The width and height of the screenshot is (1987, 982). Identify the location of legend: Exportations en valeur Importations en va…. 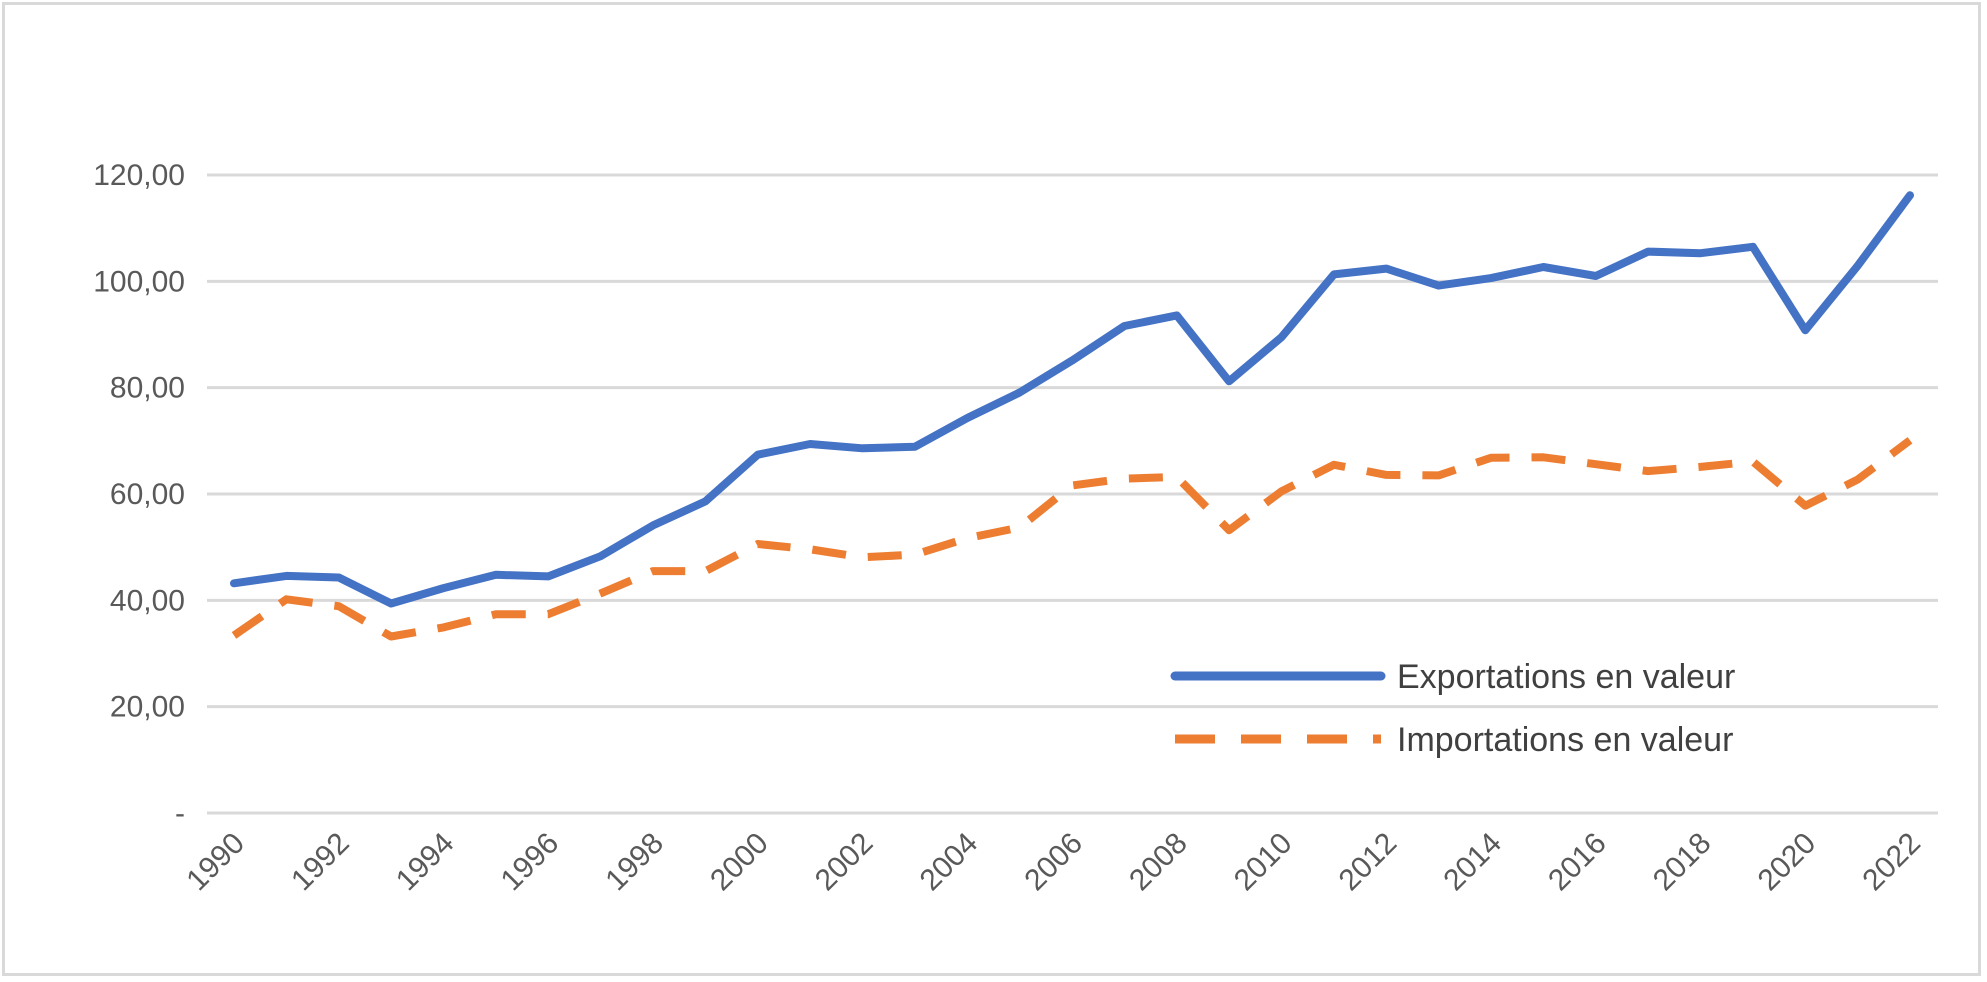
(1452, 708).